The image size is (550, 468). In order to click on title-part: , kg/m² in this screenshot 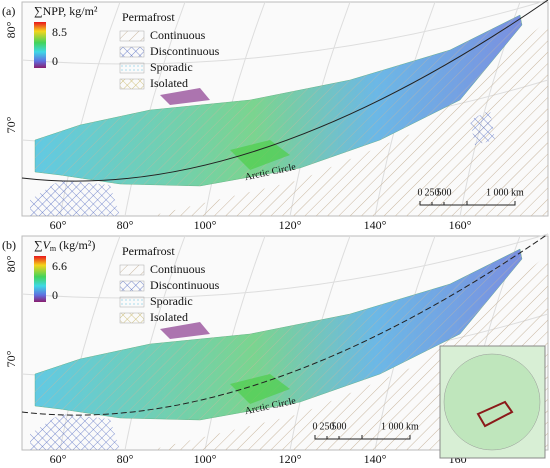, I will do `click(80, 11)`.